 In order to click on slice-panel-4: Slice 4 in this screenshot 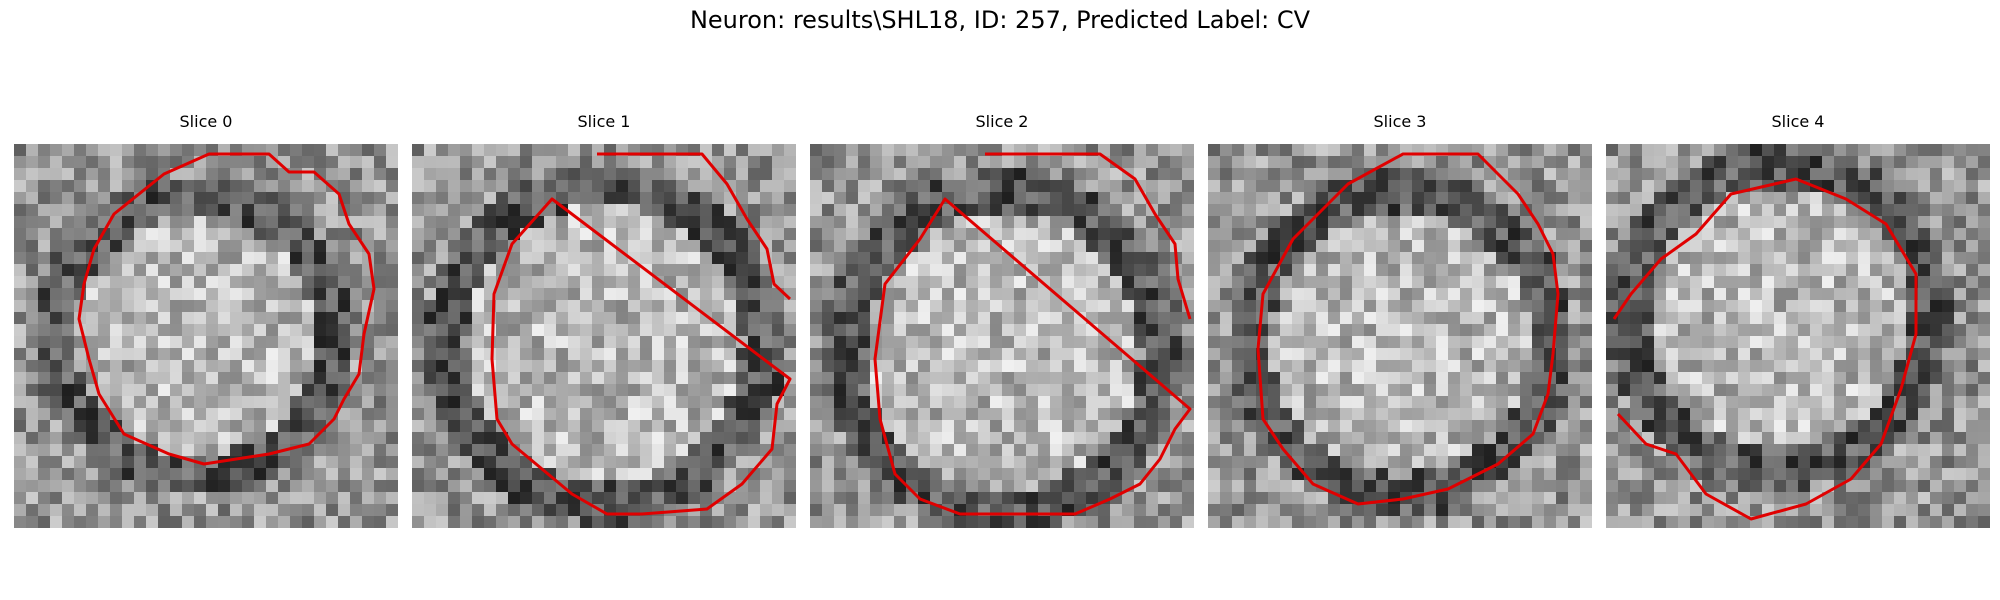, I will do `click(1798, 319)`.